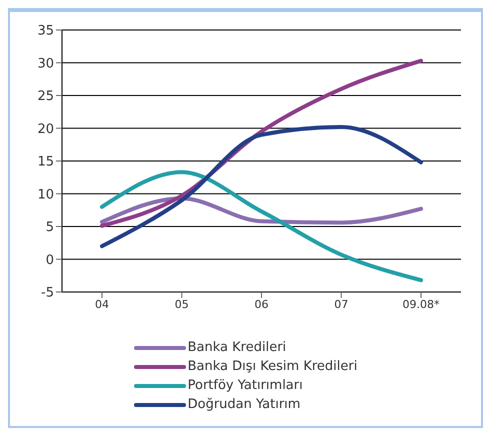 The image size is (489, 432). I want to click on legend-label: Banka Dışı Kesim Kredileri, so click(273, 367).